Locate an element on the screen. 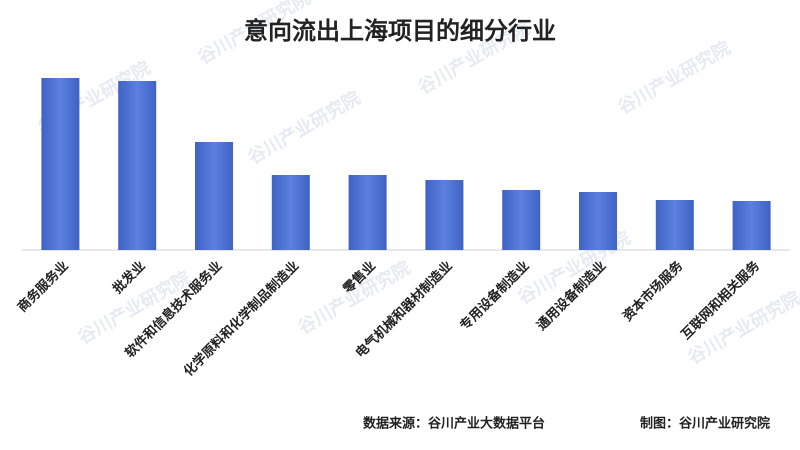  x-tick-label: 商务服务业 is located at coordinates (42, 286).